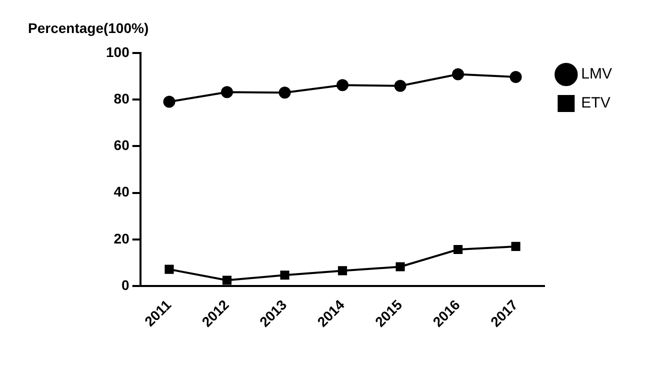 The image size is (650, 382). What do you see at coordinates (122, 192) in the screenshot?
I see `y-tick-label: 40` at bounding box center [122, 192].